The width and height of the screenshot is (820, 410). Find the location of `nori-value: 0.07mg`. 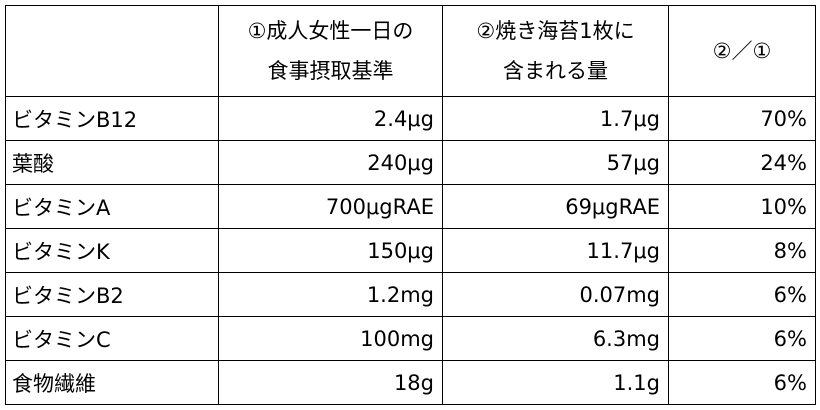

nori-value: 0.07mg is located at coordinates (555, 294).